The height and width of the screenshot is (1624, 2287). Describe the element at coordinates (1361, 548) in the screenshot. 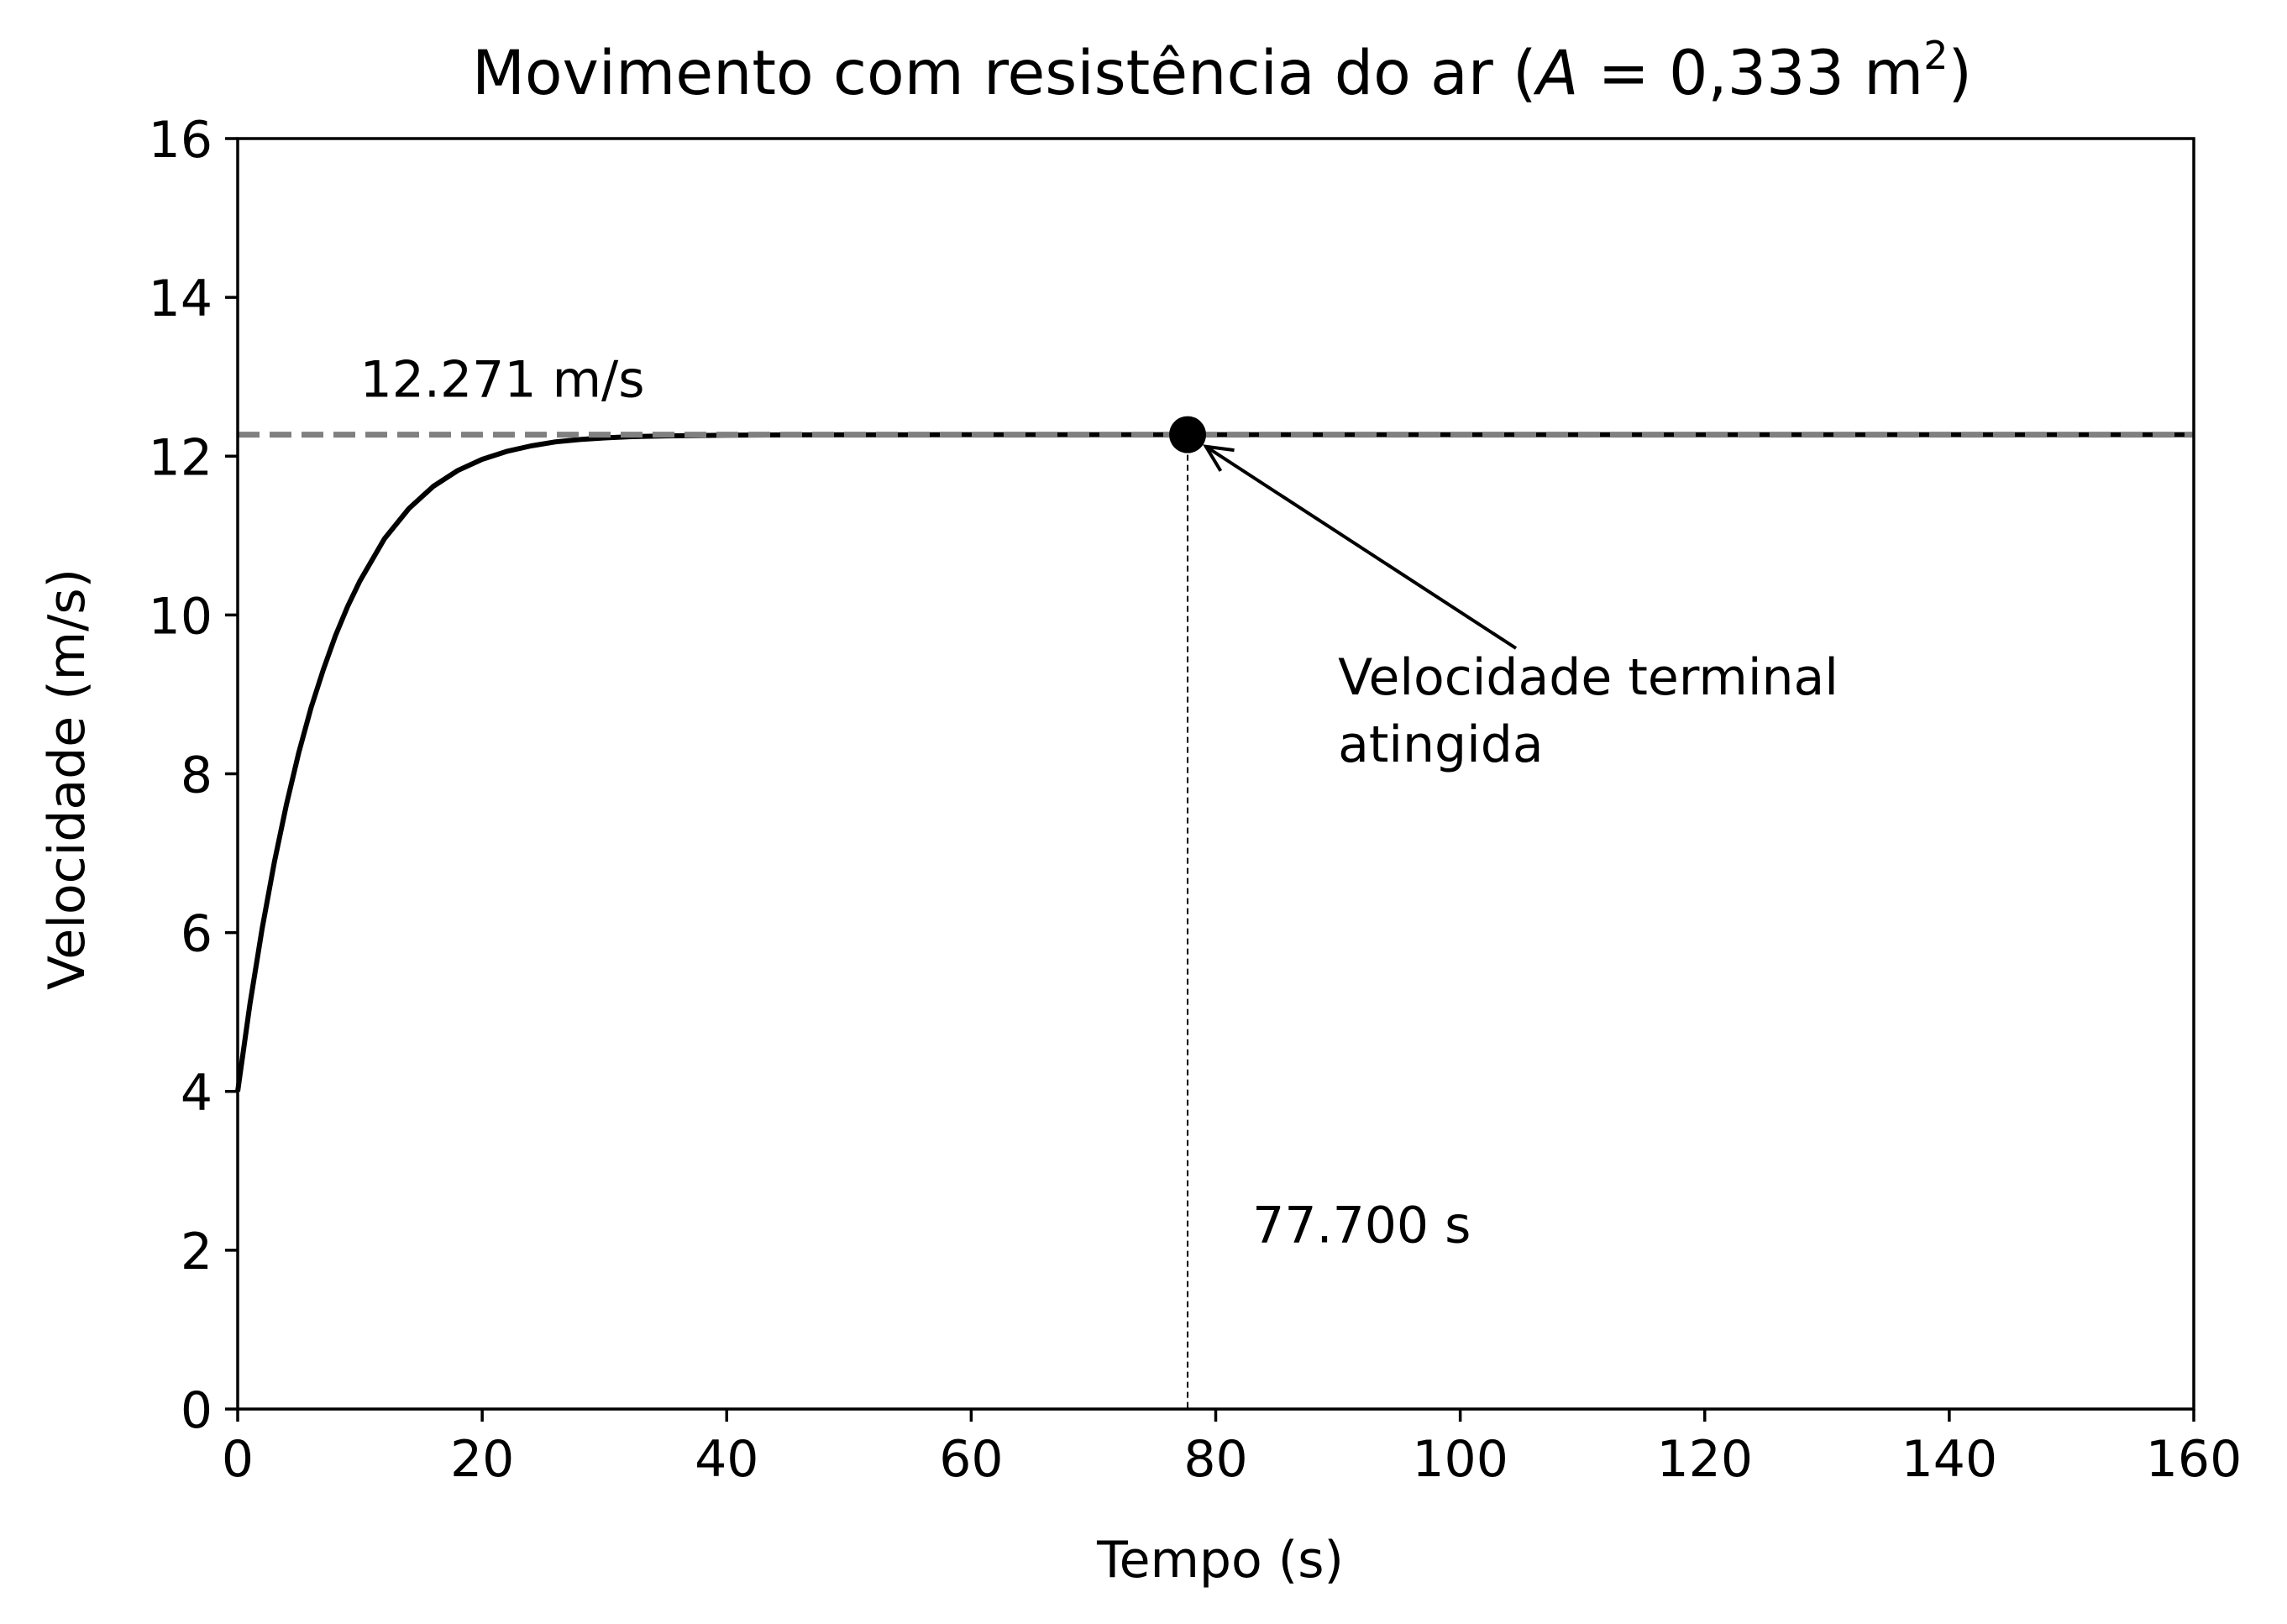

I see `annotation-arrow-shaft` at that location.